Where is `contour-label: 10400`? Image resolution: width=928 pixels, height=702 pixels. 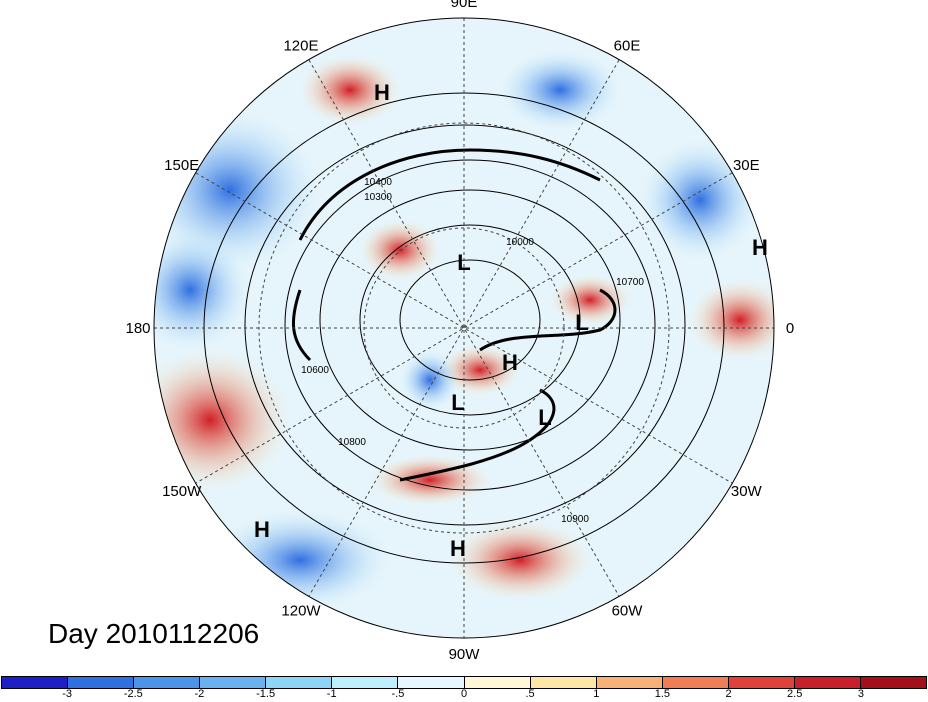
contour-label: 10400 is located at coordinates (378, 182).